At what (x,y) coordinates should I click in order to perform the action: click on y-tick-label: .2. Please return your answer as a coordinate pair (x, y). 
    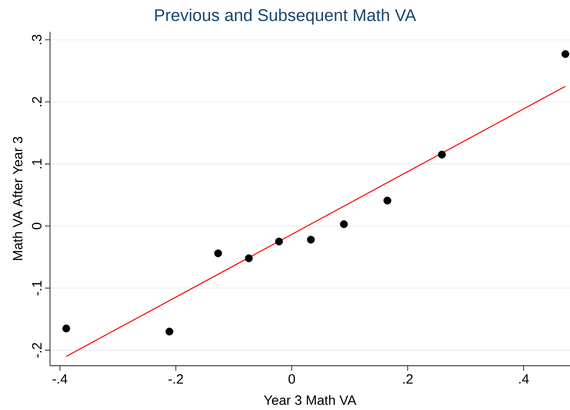
    Looking at the image, I should click on (37, 101).